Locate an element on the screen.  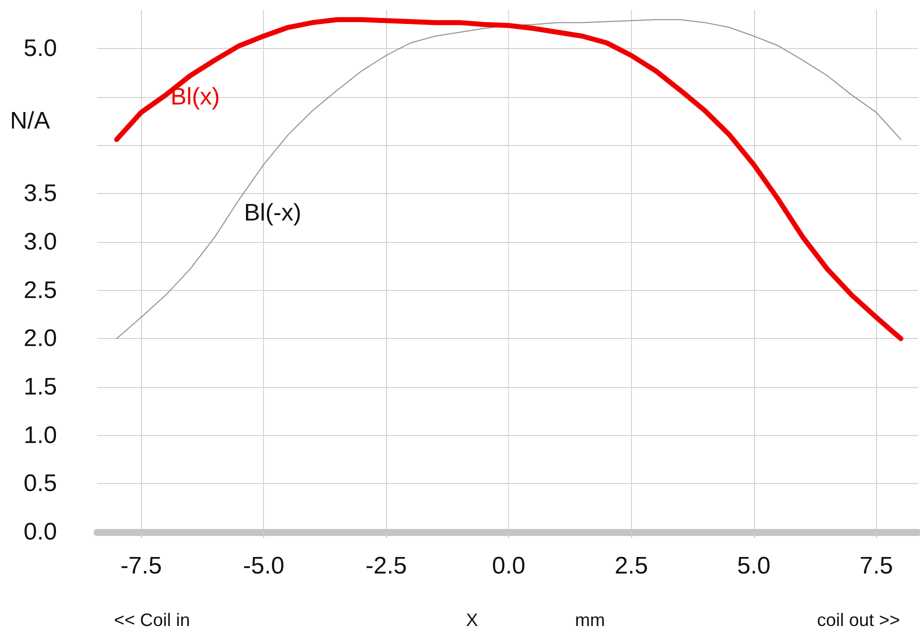
y-tick-label: 2.0 is located at coordinates (40, 338).